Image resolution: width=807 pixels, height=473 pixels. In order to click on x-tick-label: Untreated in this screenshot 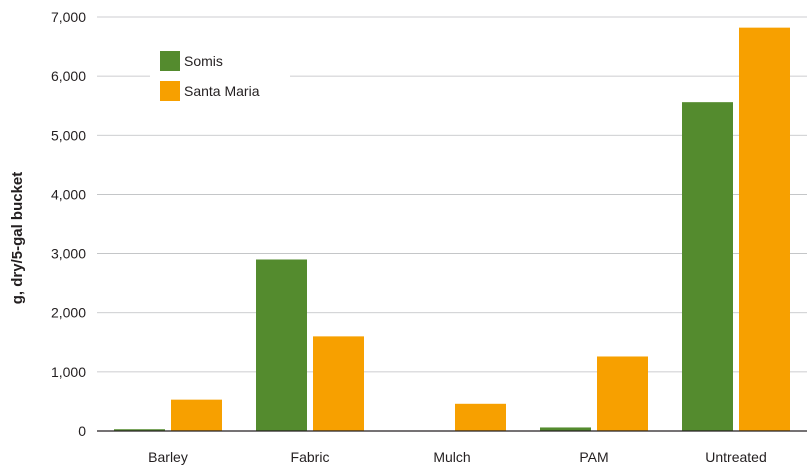, I will do `click(735, 457)`.